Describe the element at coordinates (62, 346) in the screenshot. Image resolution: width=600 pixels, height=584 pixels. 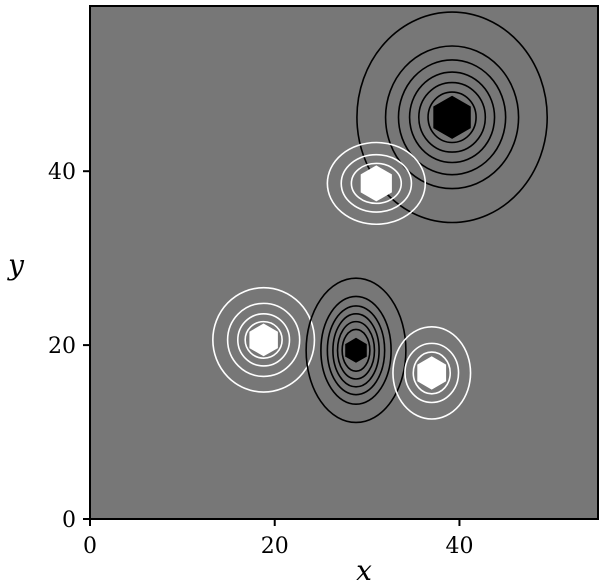
I see `y-tick-label: 20` at that location.